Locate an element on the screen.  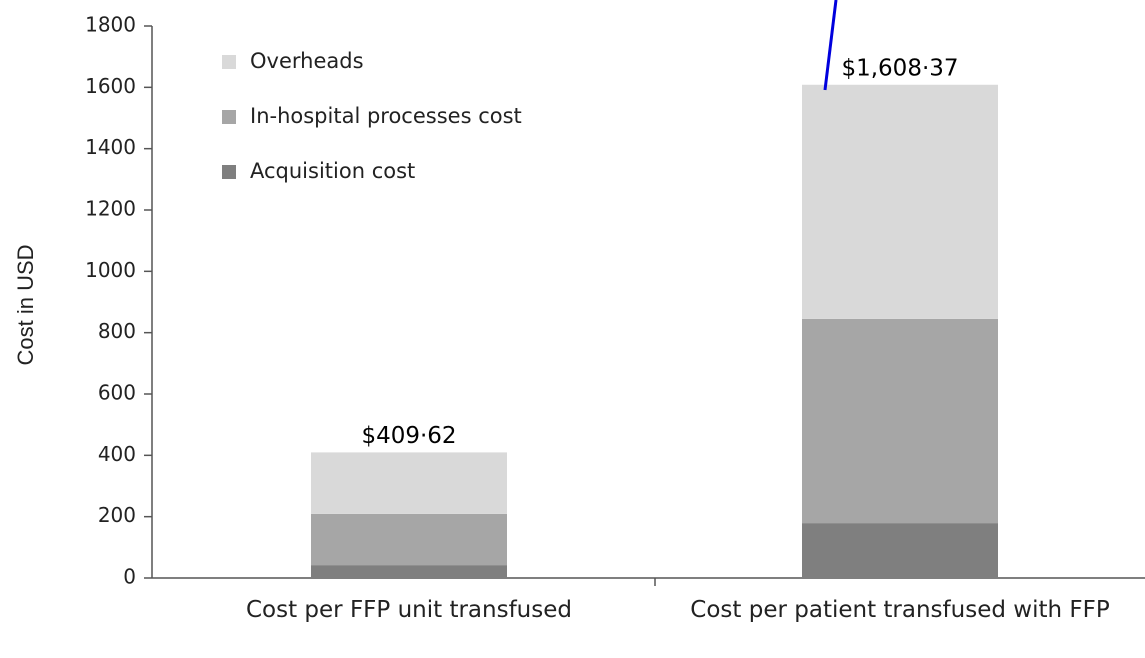
x-tick-label-line: Cost per FFP unit transfused is located at coordinates (409, 610).